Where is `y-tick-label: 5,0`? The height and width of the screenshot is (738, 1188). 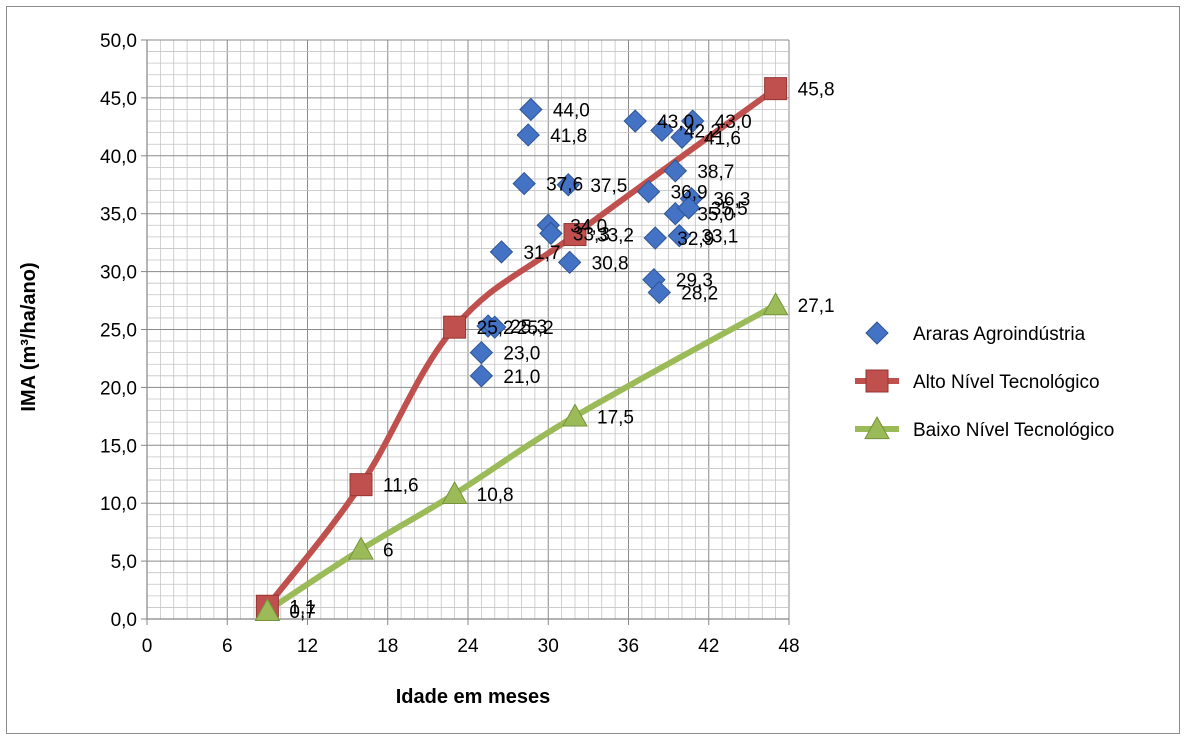 y-tick-label: 5,0 is located at coordinates (124, 562).